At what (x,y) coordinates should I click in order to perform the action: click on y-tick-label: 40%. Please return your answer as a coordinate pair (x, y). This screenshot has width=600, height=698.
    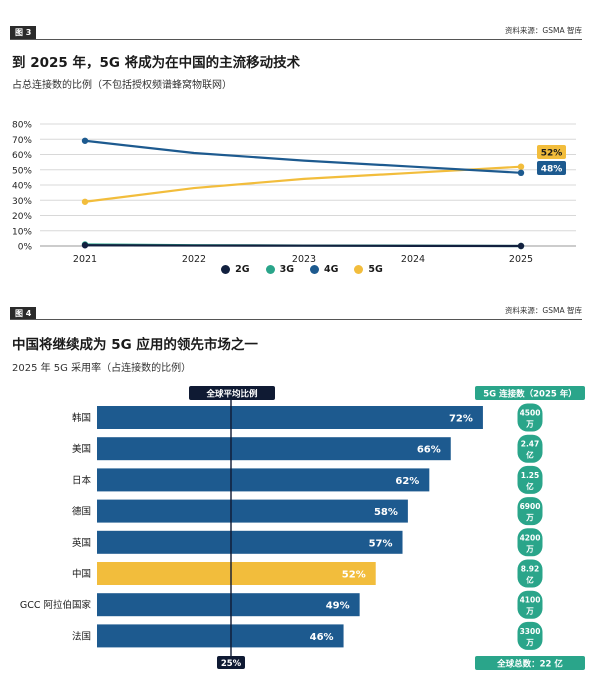
    Looking at the image, I should click on (22, 187).